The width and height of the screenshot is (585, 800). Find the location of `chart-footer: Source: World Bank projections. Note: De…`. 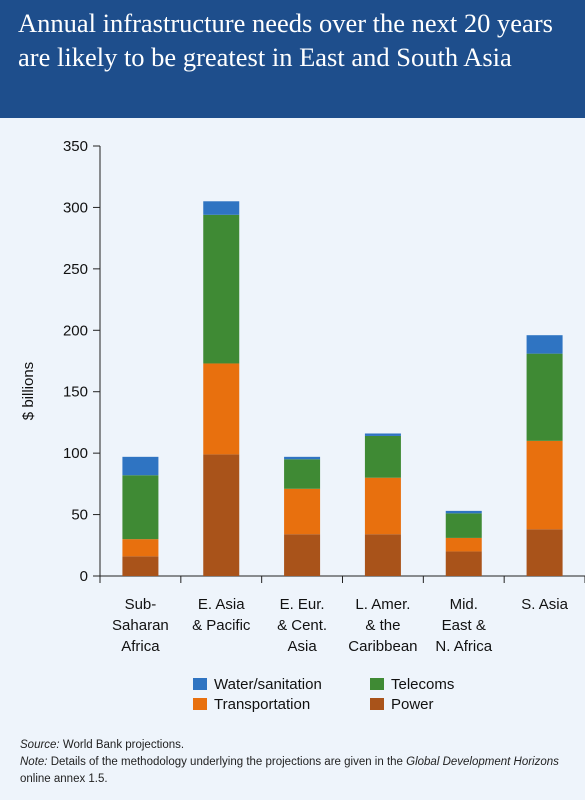

chart-footer: Source: World Bank projections. Note: De… is located at coordinates (297, 762).